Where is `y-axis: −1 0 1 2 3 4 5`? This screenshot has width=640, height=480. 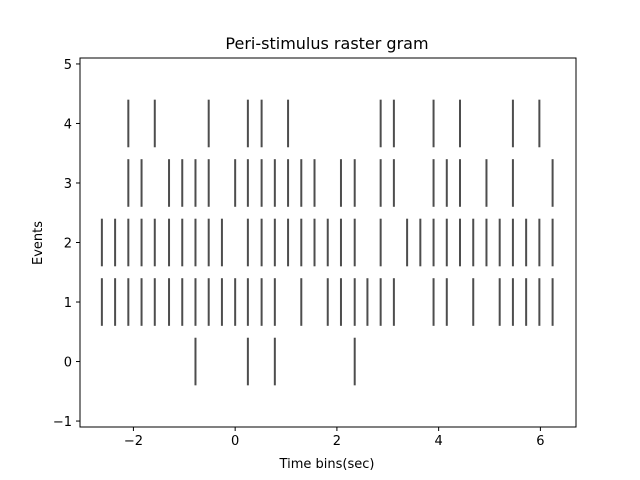 y-axis: −1 0 1 2 3 4 5 is located at coordinates (66, 244).